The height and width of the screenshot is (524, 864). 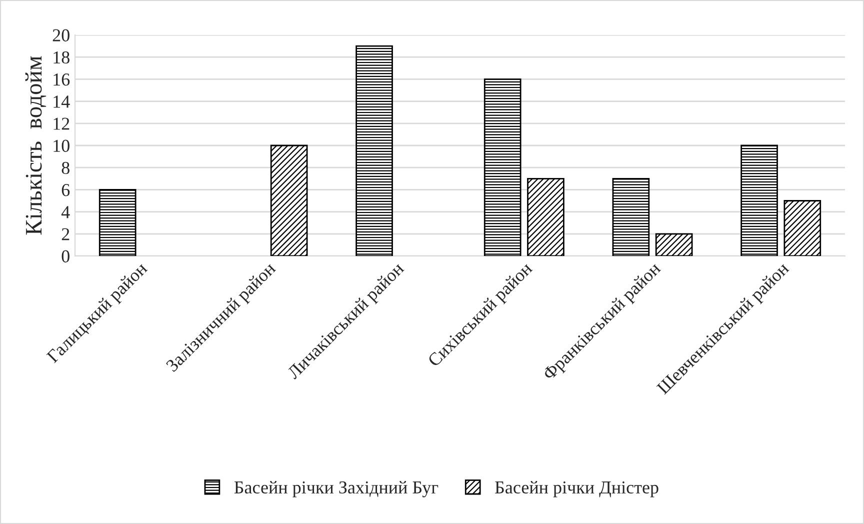 I want to click on y-tick-label: 12, so click(x=62, y=124).